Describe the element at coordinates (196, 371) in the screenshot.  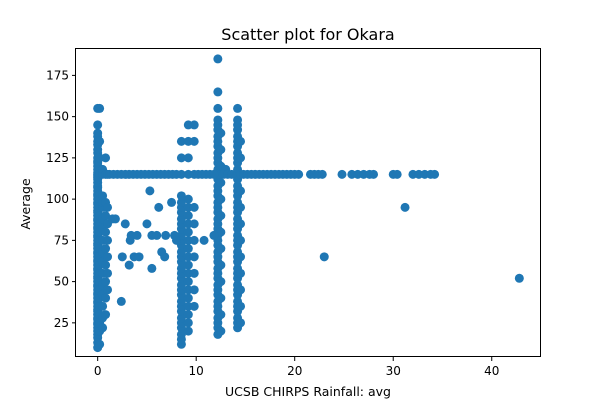
I see `x-tick-label: 10` at that location.